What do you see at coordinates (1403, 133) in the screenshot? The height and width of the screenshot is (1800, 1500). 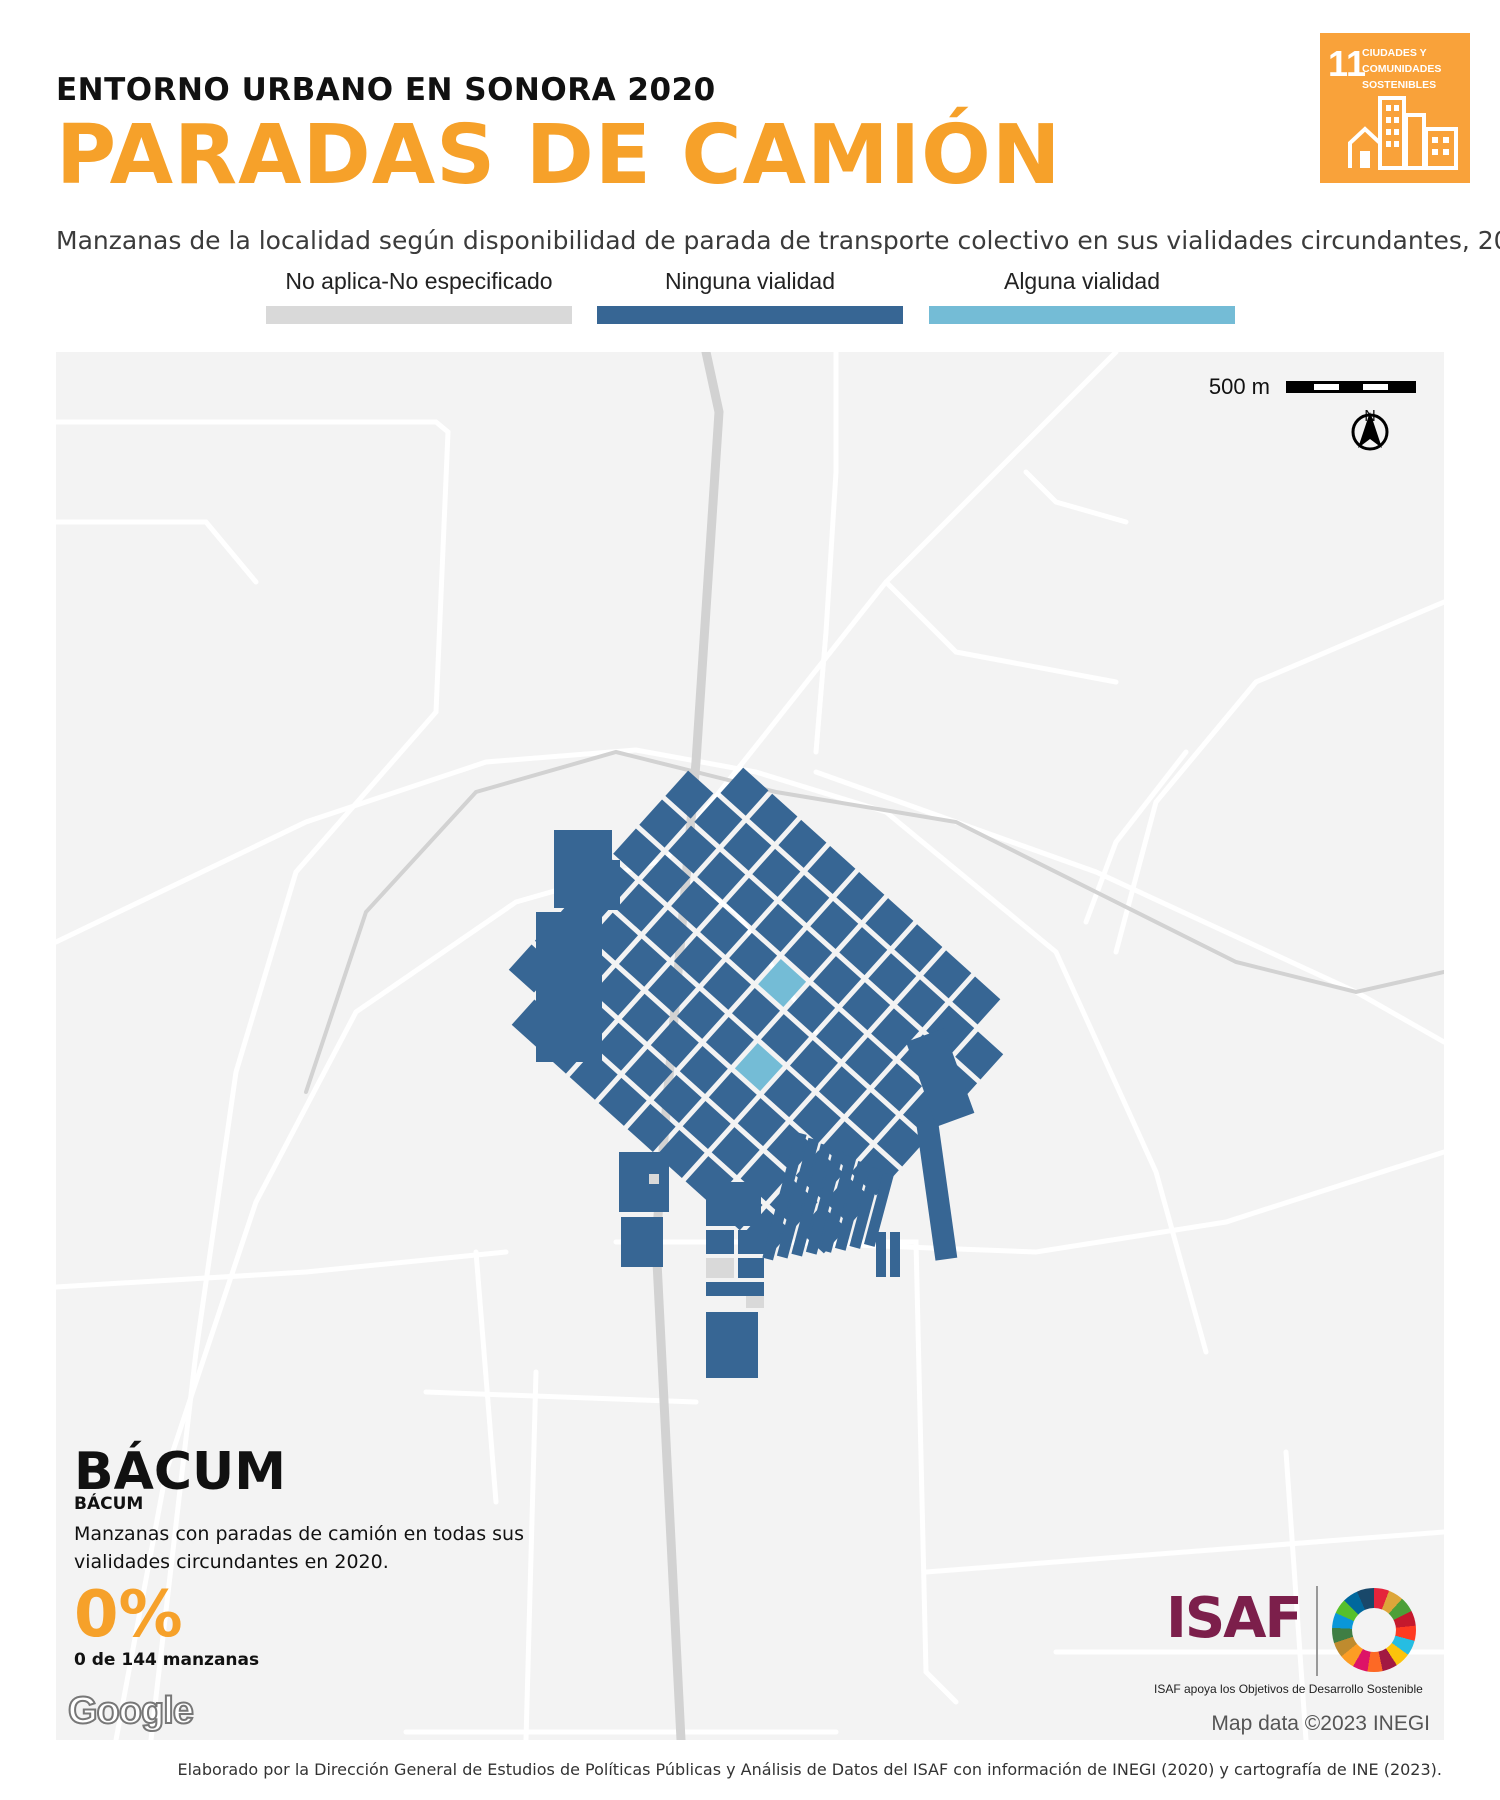 I see `city-icon` at bounding box center [1403, 133].